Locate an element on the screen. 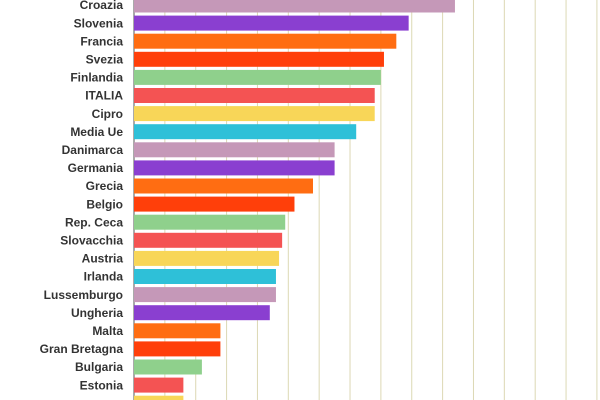 This screenshot has width=600, height=400. y-tick-label: Media Ue is located at coordinates (96, 132).